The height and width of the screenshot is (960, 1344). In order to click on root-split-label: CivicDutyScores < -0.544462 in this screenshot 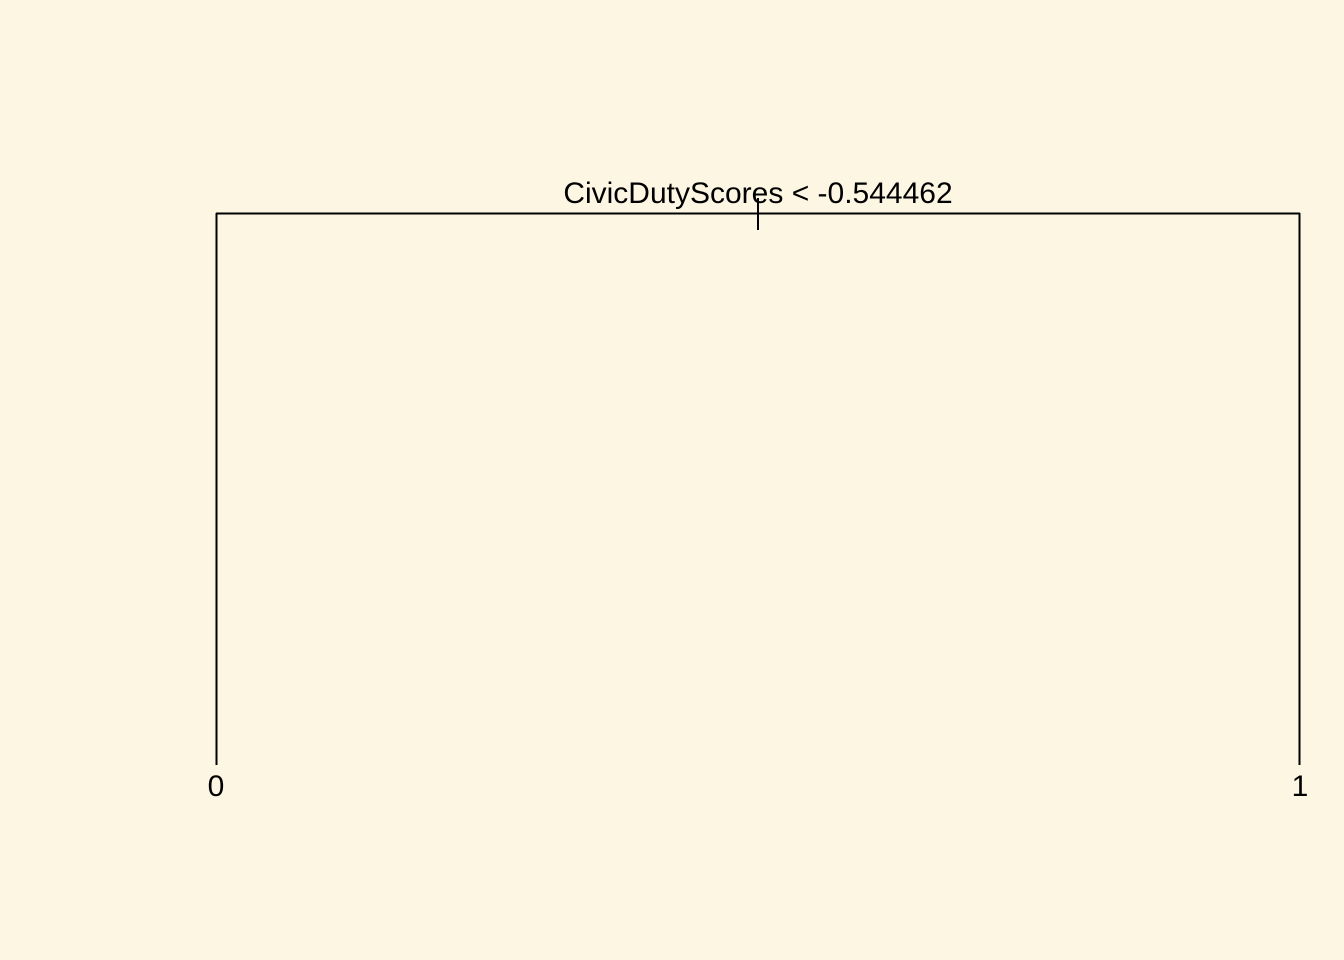, I will do `click(757, 193)`.